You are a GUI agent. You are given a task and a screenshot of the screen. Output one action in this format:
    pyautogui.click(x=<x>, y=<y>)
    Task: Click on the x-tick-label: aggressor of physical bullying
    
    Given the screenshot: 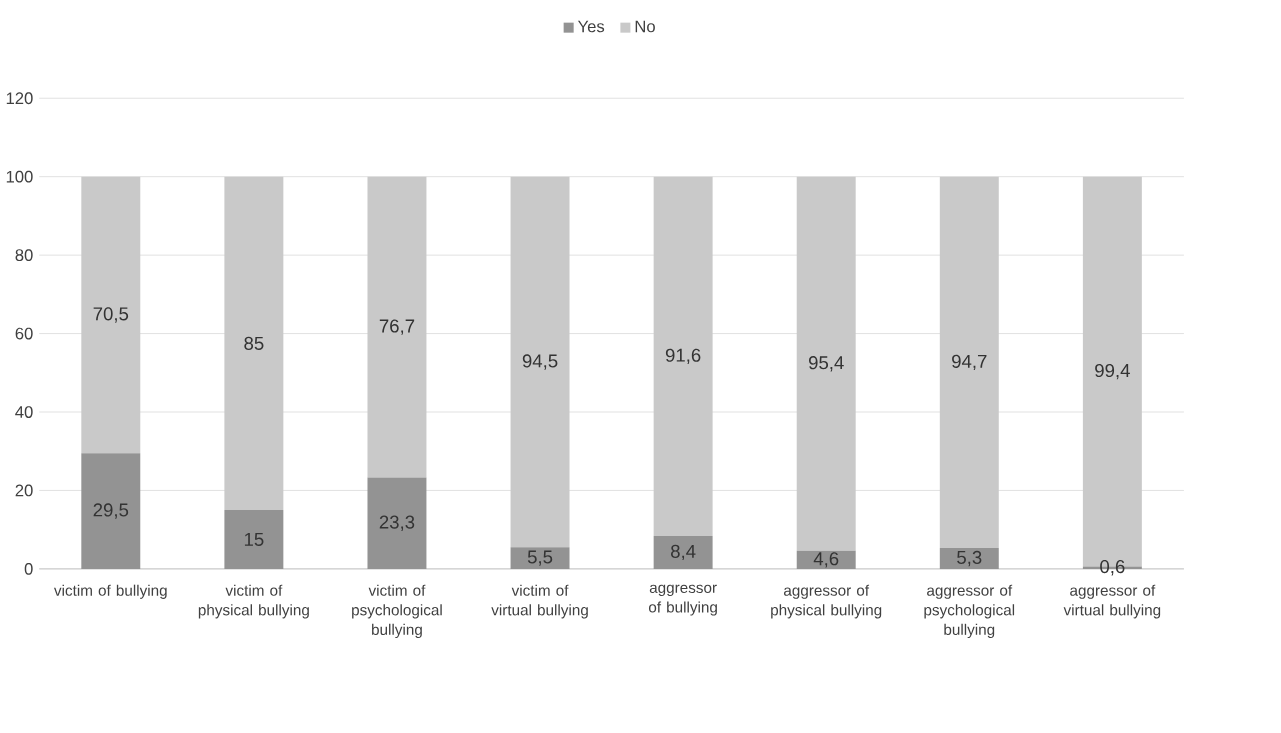 What is the action you would take?
    pyautogui.click(x=826, y=601)
    